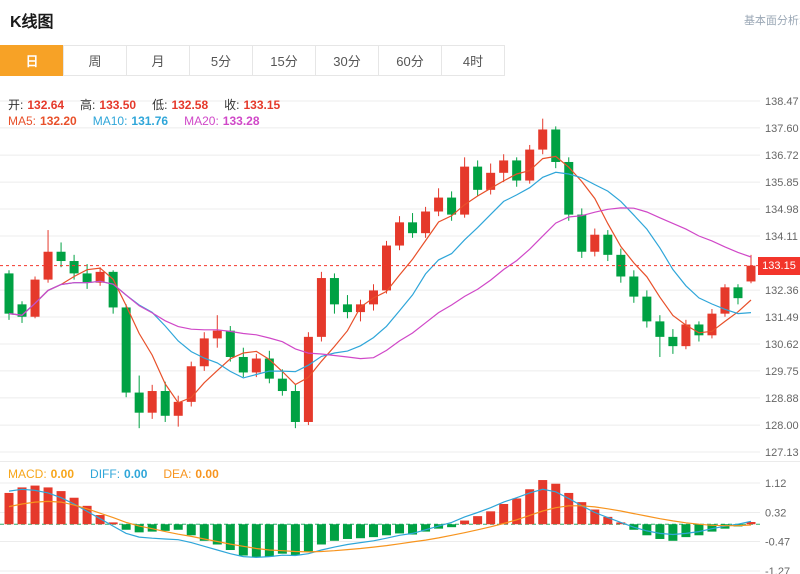  What do you see at coordinates (284, 60) in the screenshot?
I see `tab-15min: 15分` at bounding box center [284, 60].